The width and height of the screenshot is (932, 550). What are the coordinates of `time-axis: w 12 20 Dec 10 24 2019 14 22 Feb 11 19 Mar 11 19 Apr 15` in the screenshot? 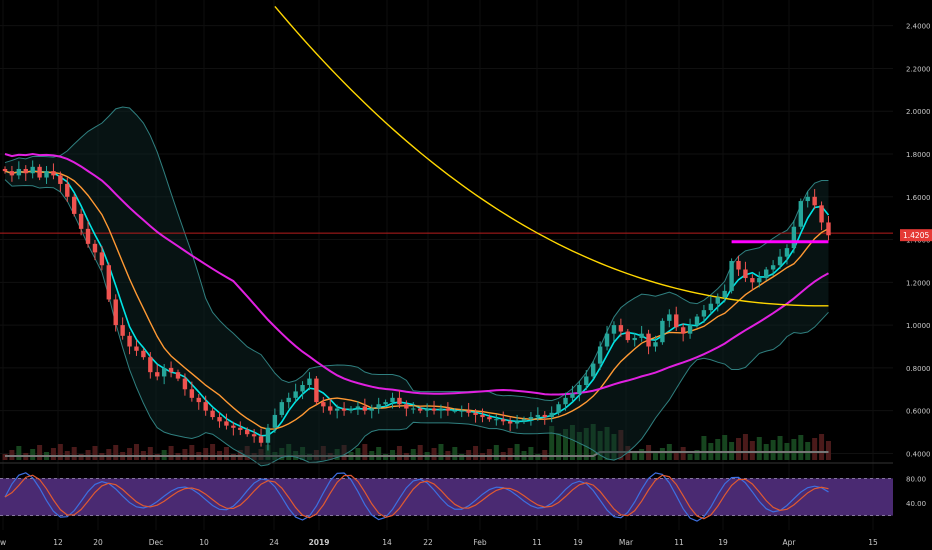 It's located at (439, 542).